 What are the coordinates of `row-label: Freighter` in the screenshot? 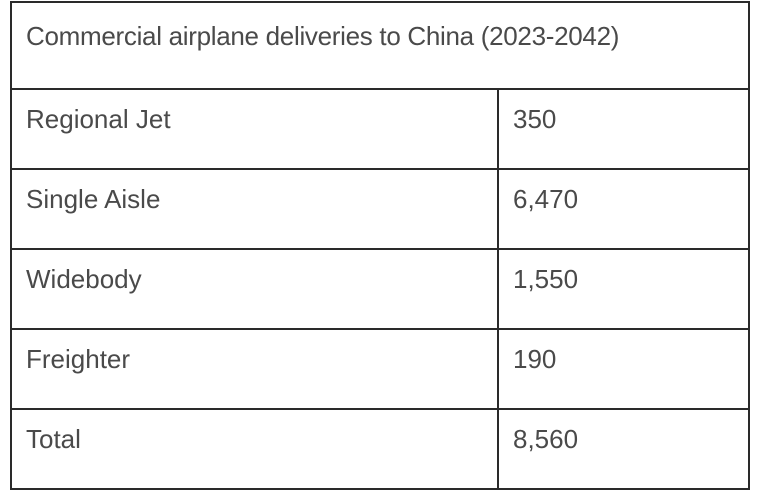 It's located at (254, 369).